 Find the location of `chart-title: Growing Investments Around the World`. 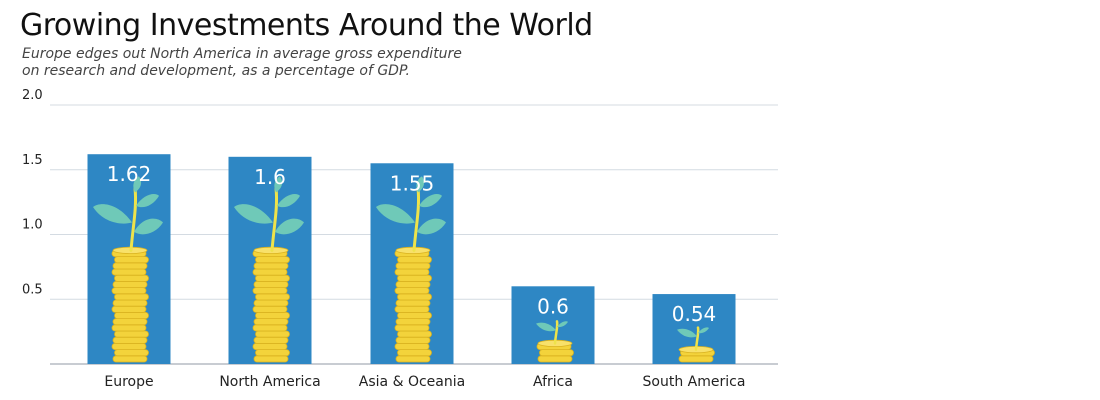

chart-title: Growing Investments Around the World is located at coordinates (306, 25).